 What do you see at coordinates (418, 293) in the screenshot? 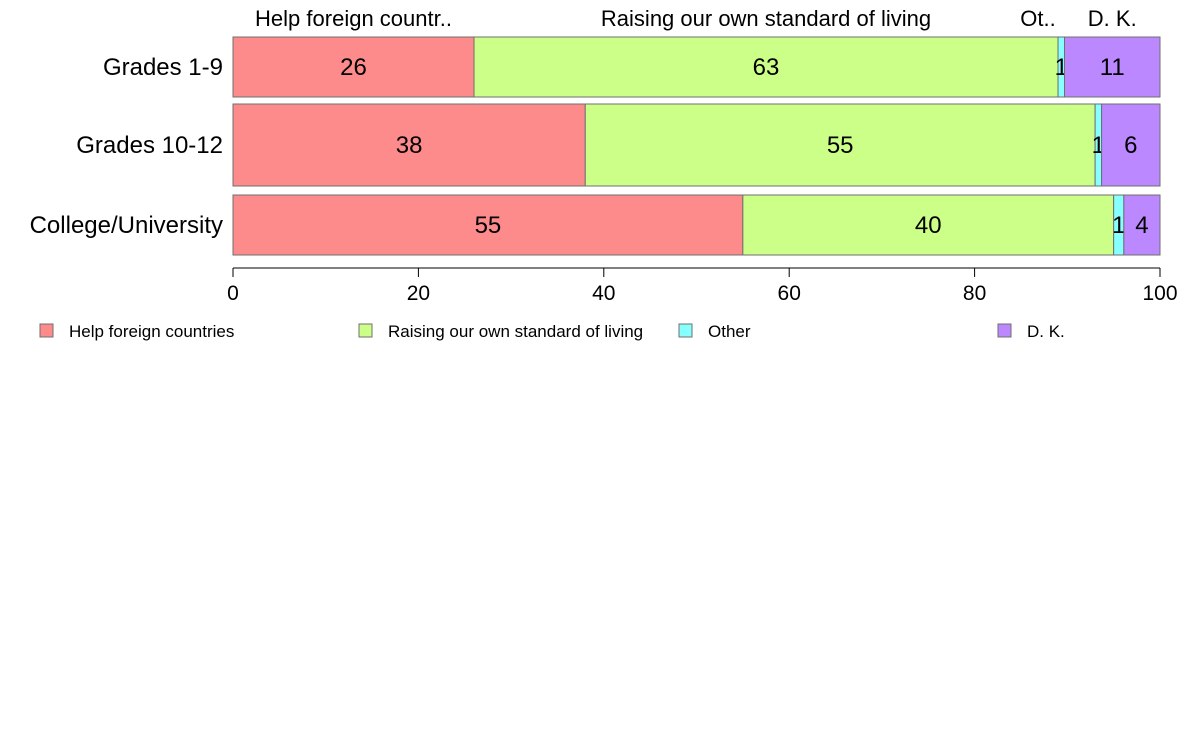
I see `x-tick-label-20: 20` at bounding box center [418, 293].